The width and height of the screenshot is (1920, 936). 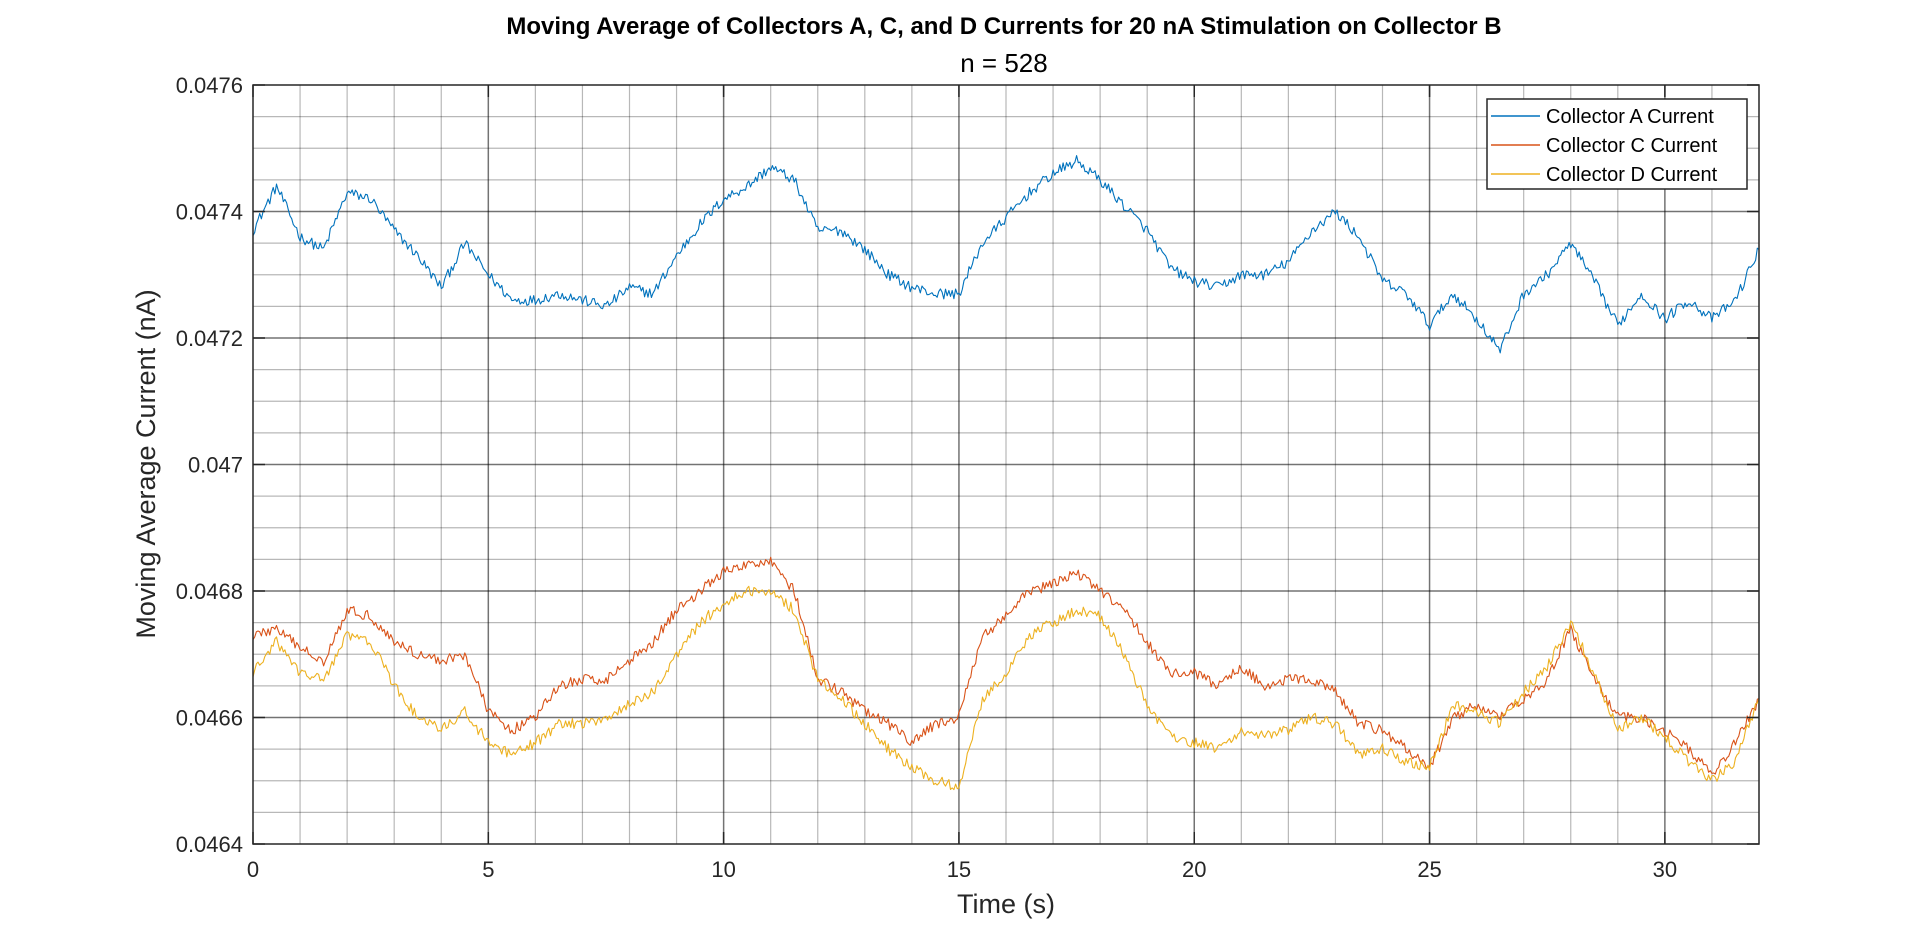 I want to click on x-tick-labels: 0 5 10 15 20 25 30, so click(x=962, y=869).